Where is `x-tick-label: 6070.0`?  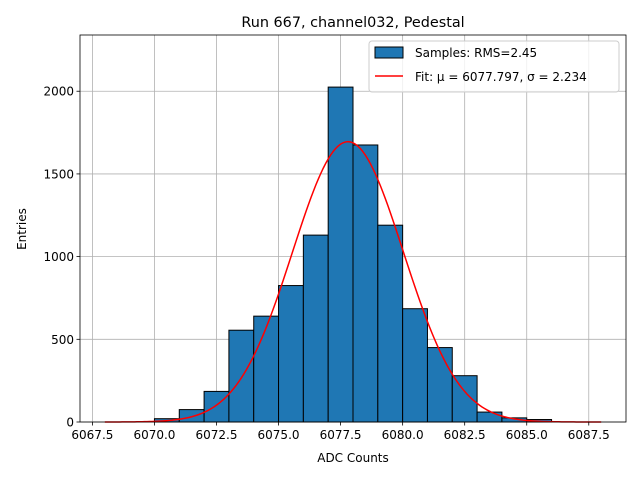 x-tick-label: 6070.0 is located at coordinates (154, 435).